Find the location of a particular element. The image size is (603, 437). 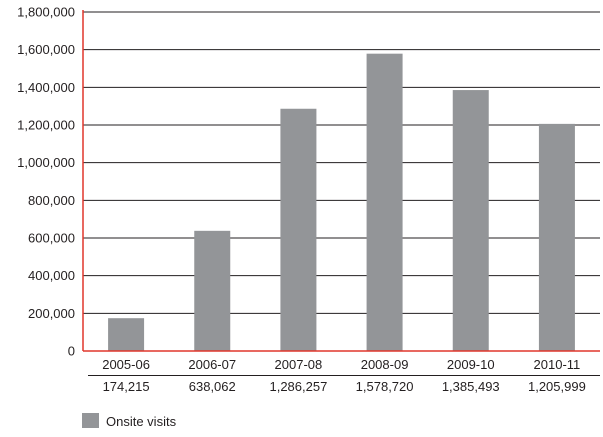

legend: Onsite visits is located at coordinates (129, 421).